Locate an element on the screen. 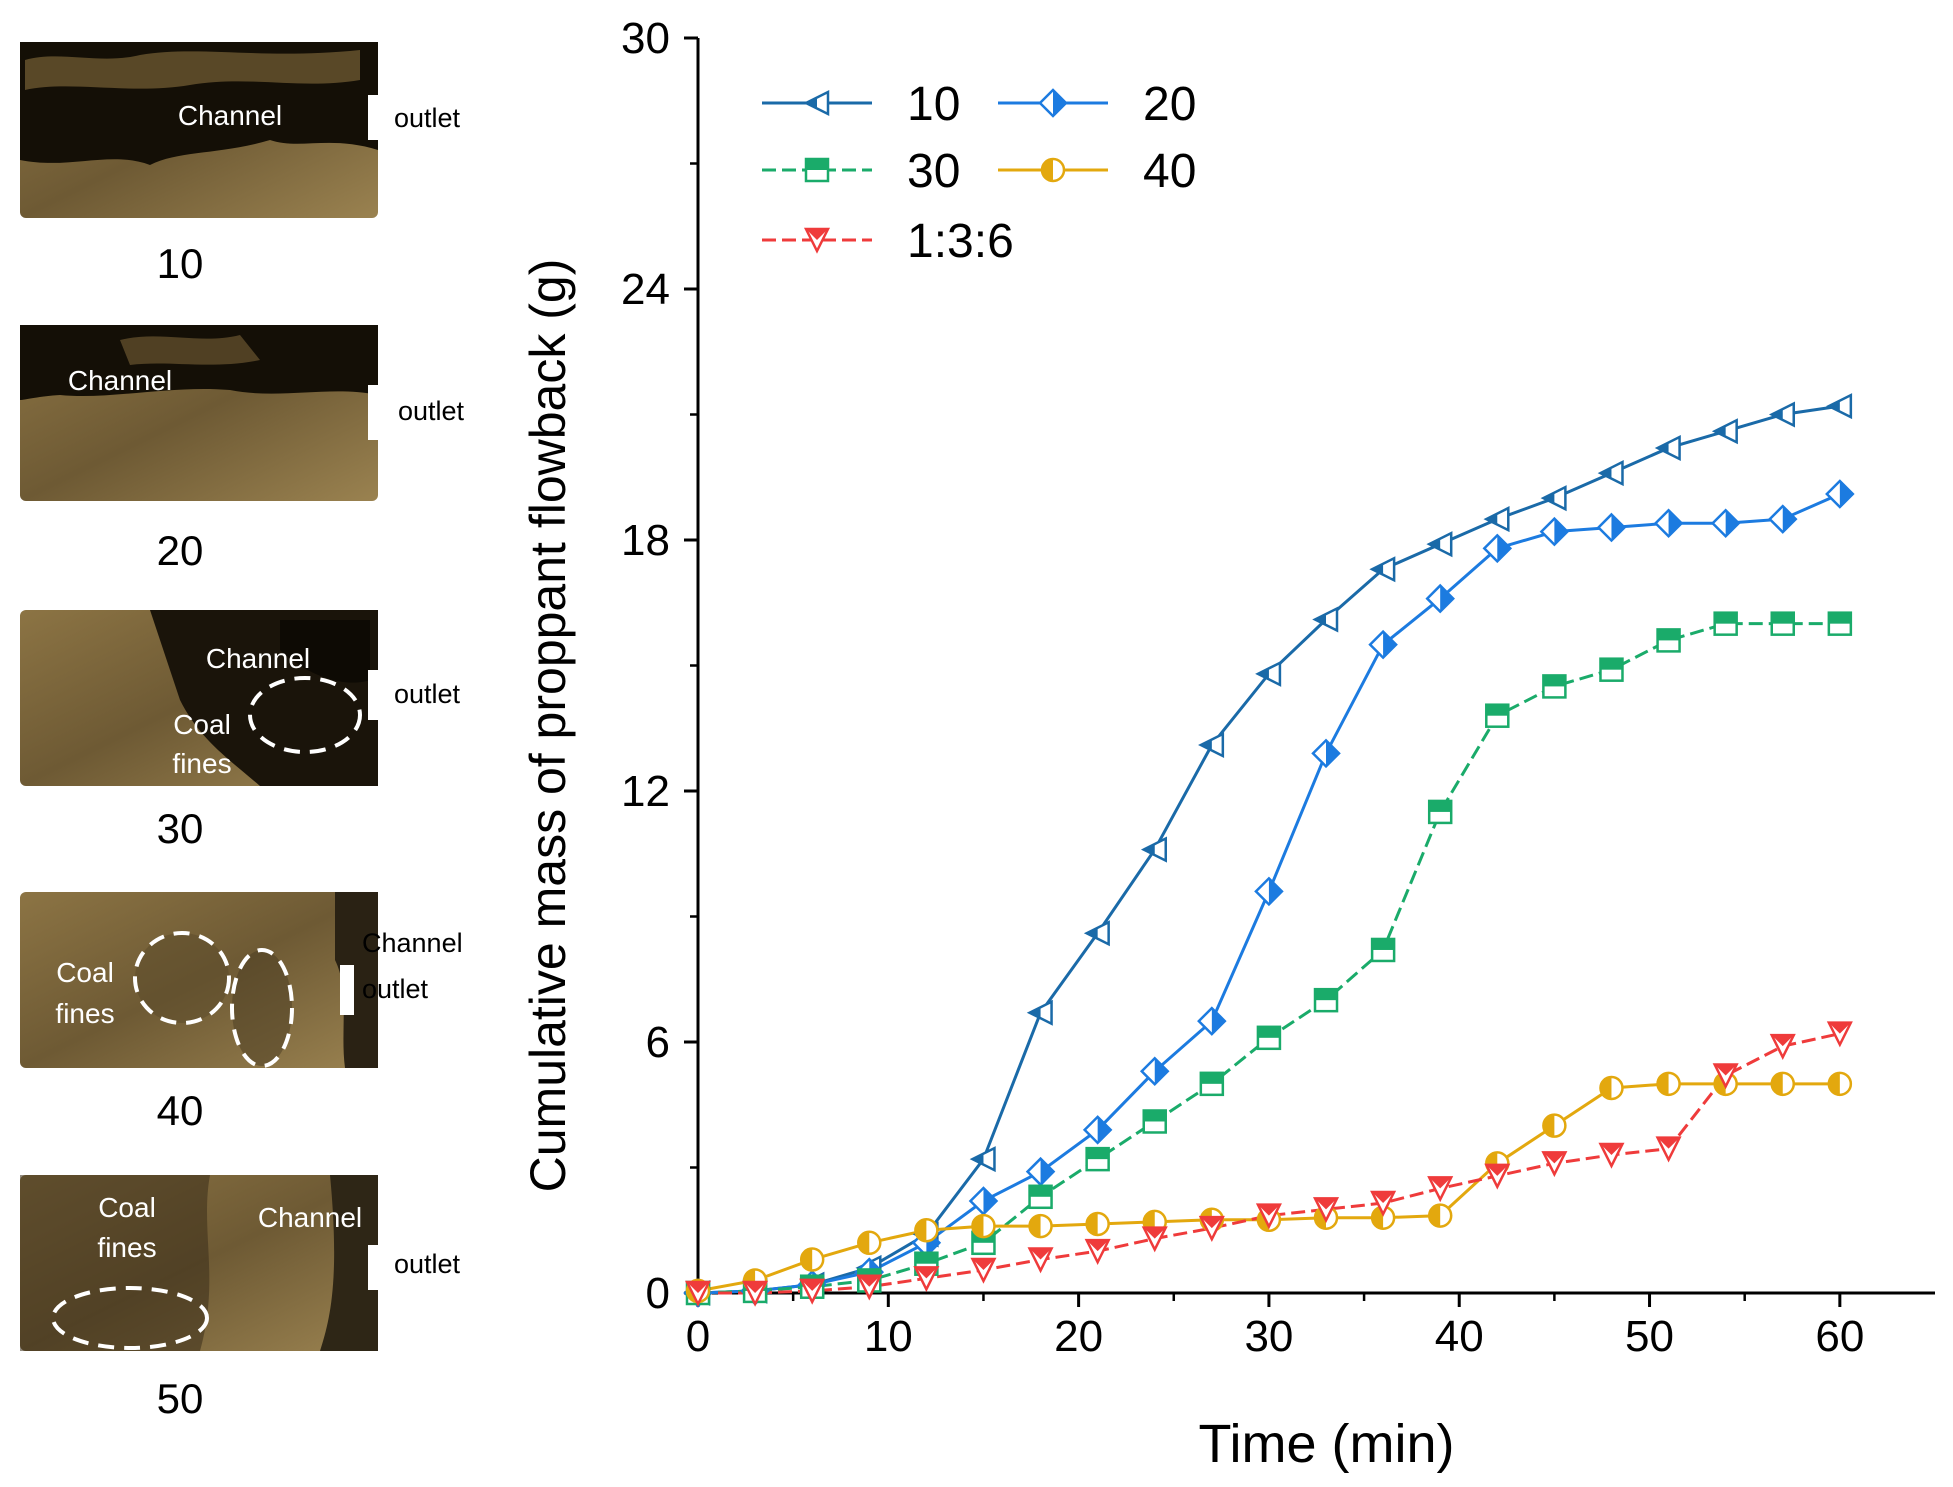 This screenshot has height=1487, width=1953. photo-panel-20: Channel outlet 20 is located at coordinates (242, 449).